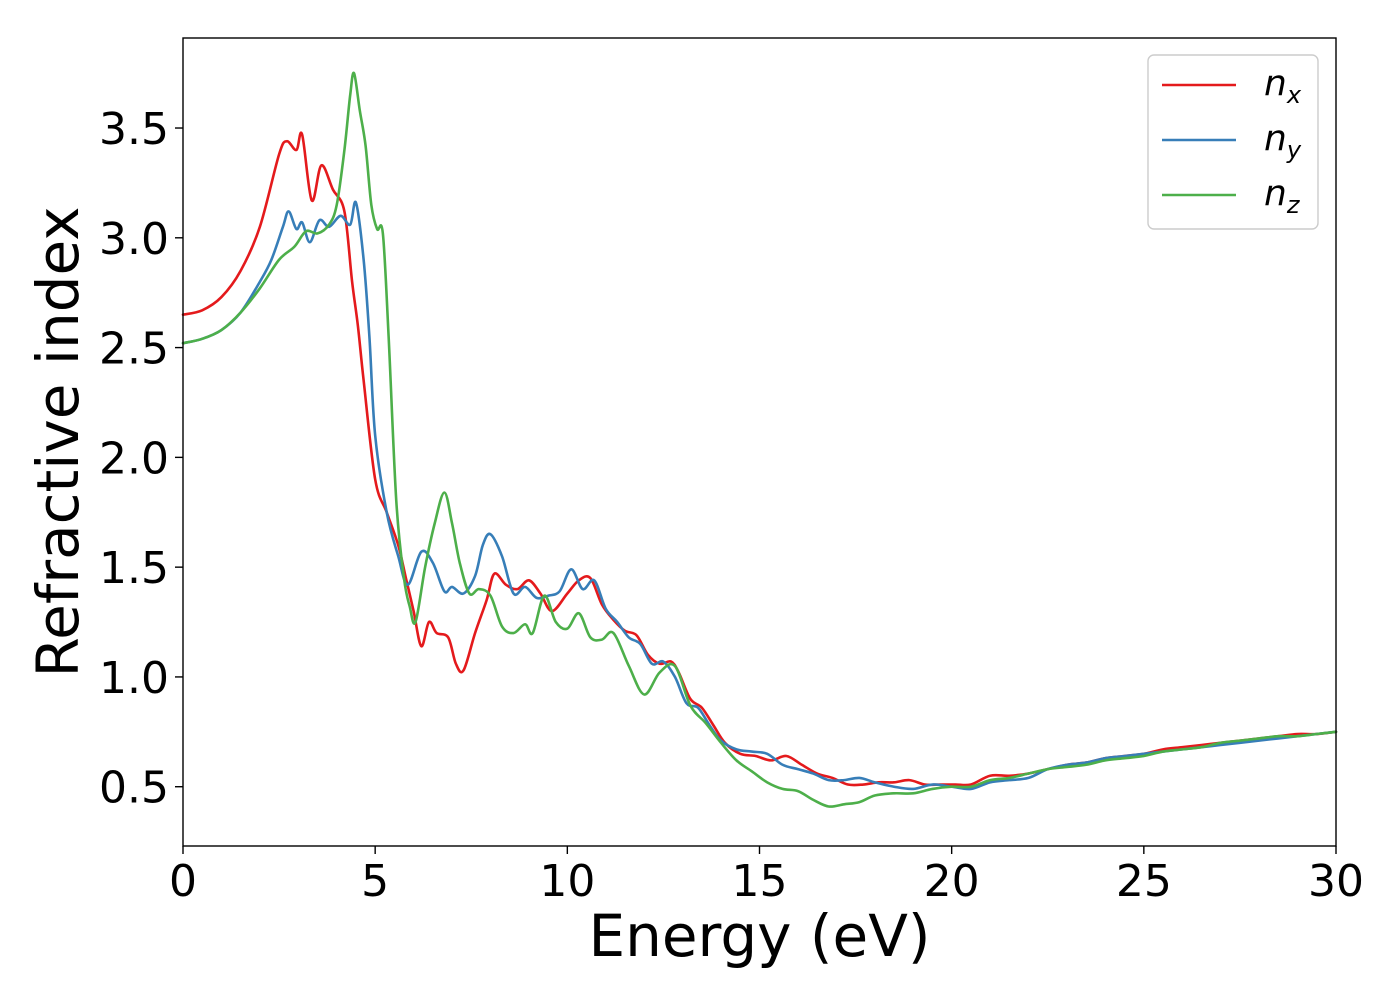 This screenshot has width=1400, height=1005. Describe the element at coordinates (1293, 205) in the screenshot. I see `legend-subscript: z` at that location.